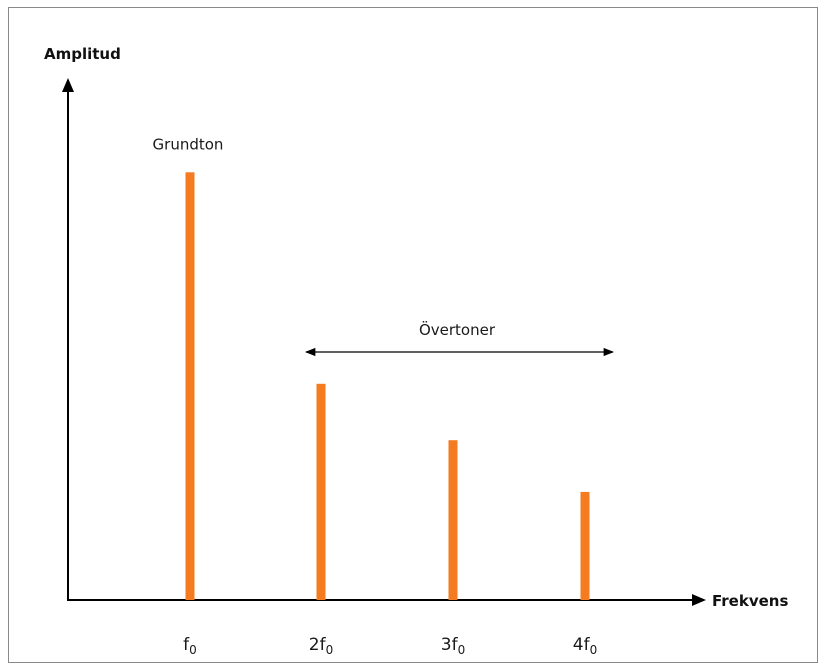  I want to click on x-tick-label: f0, so click(190, 646).